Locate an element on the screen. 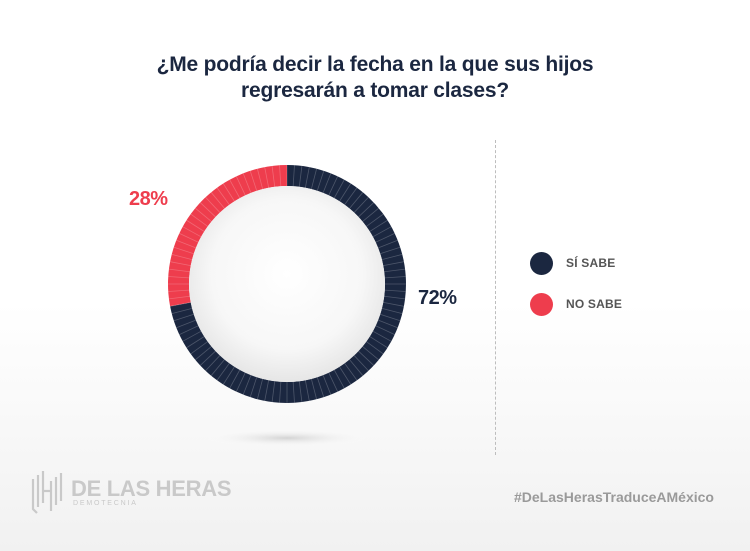  data-label-si-sabe: 72% is located at coordinates (437, 298).